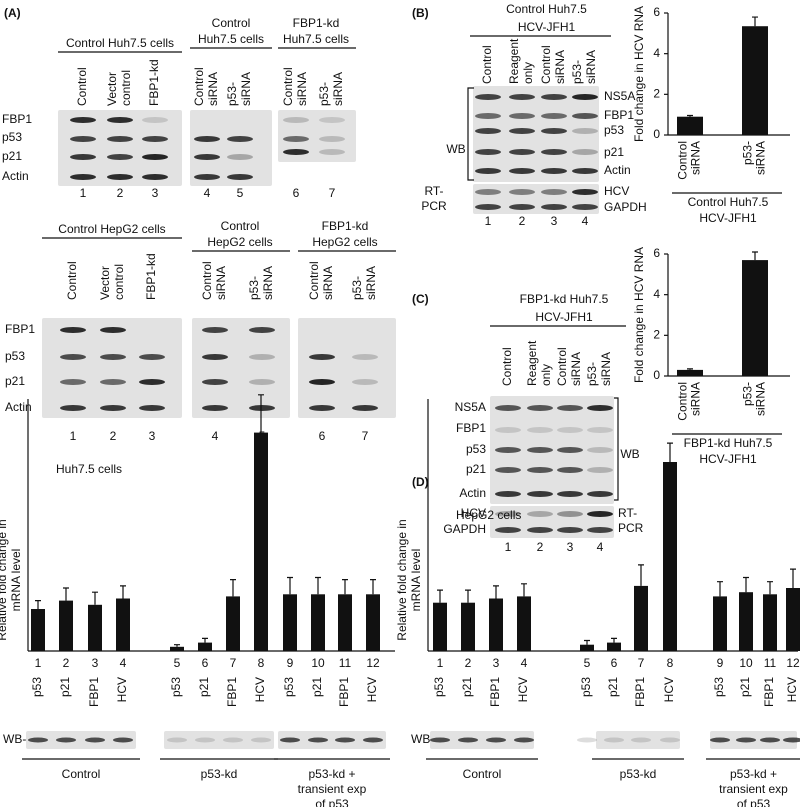  What do you see at coordinates (296, 193) in the screenshot?
I see `lane-number: 6` at bounding box center [296, 193].